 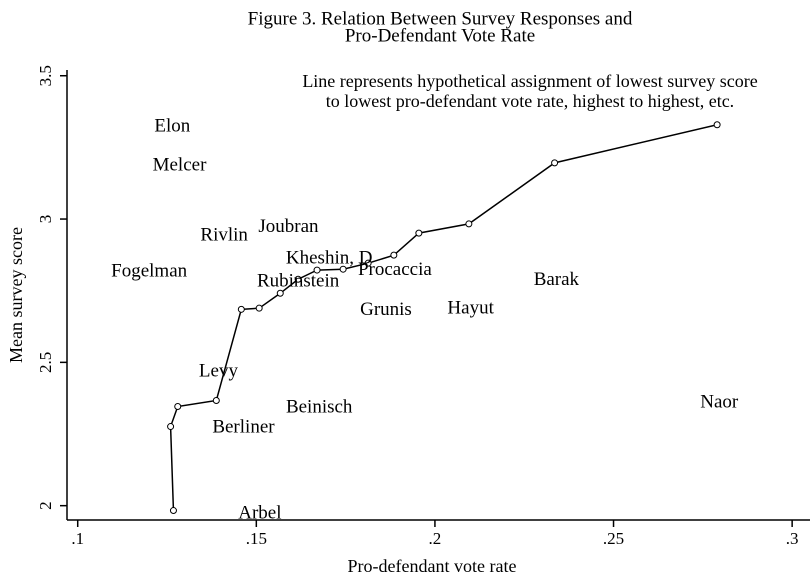 I want to click on point-label: Grunis, so click(x=386, y=309).